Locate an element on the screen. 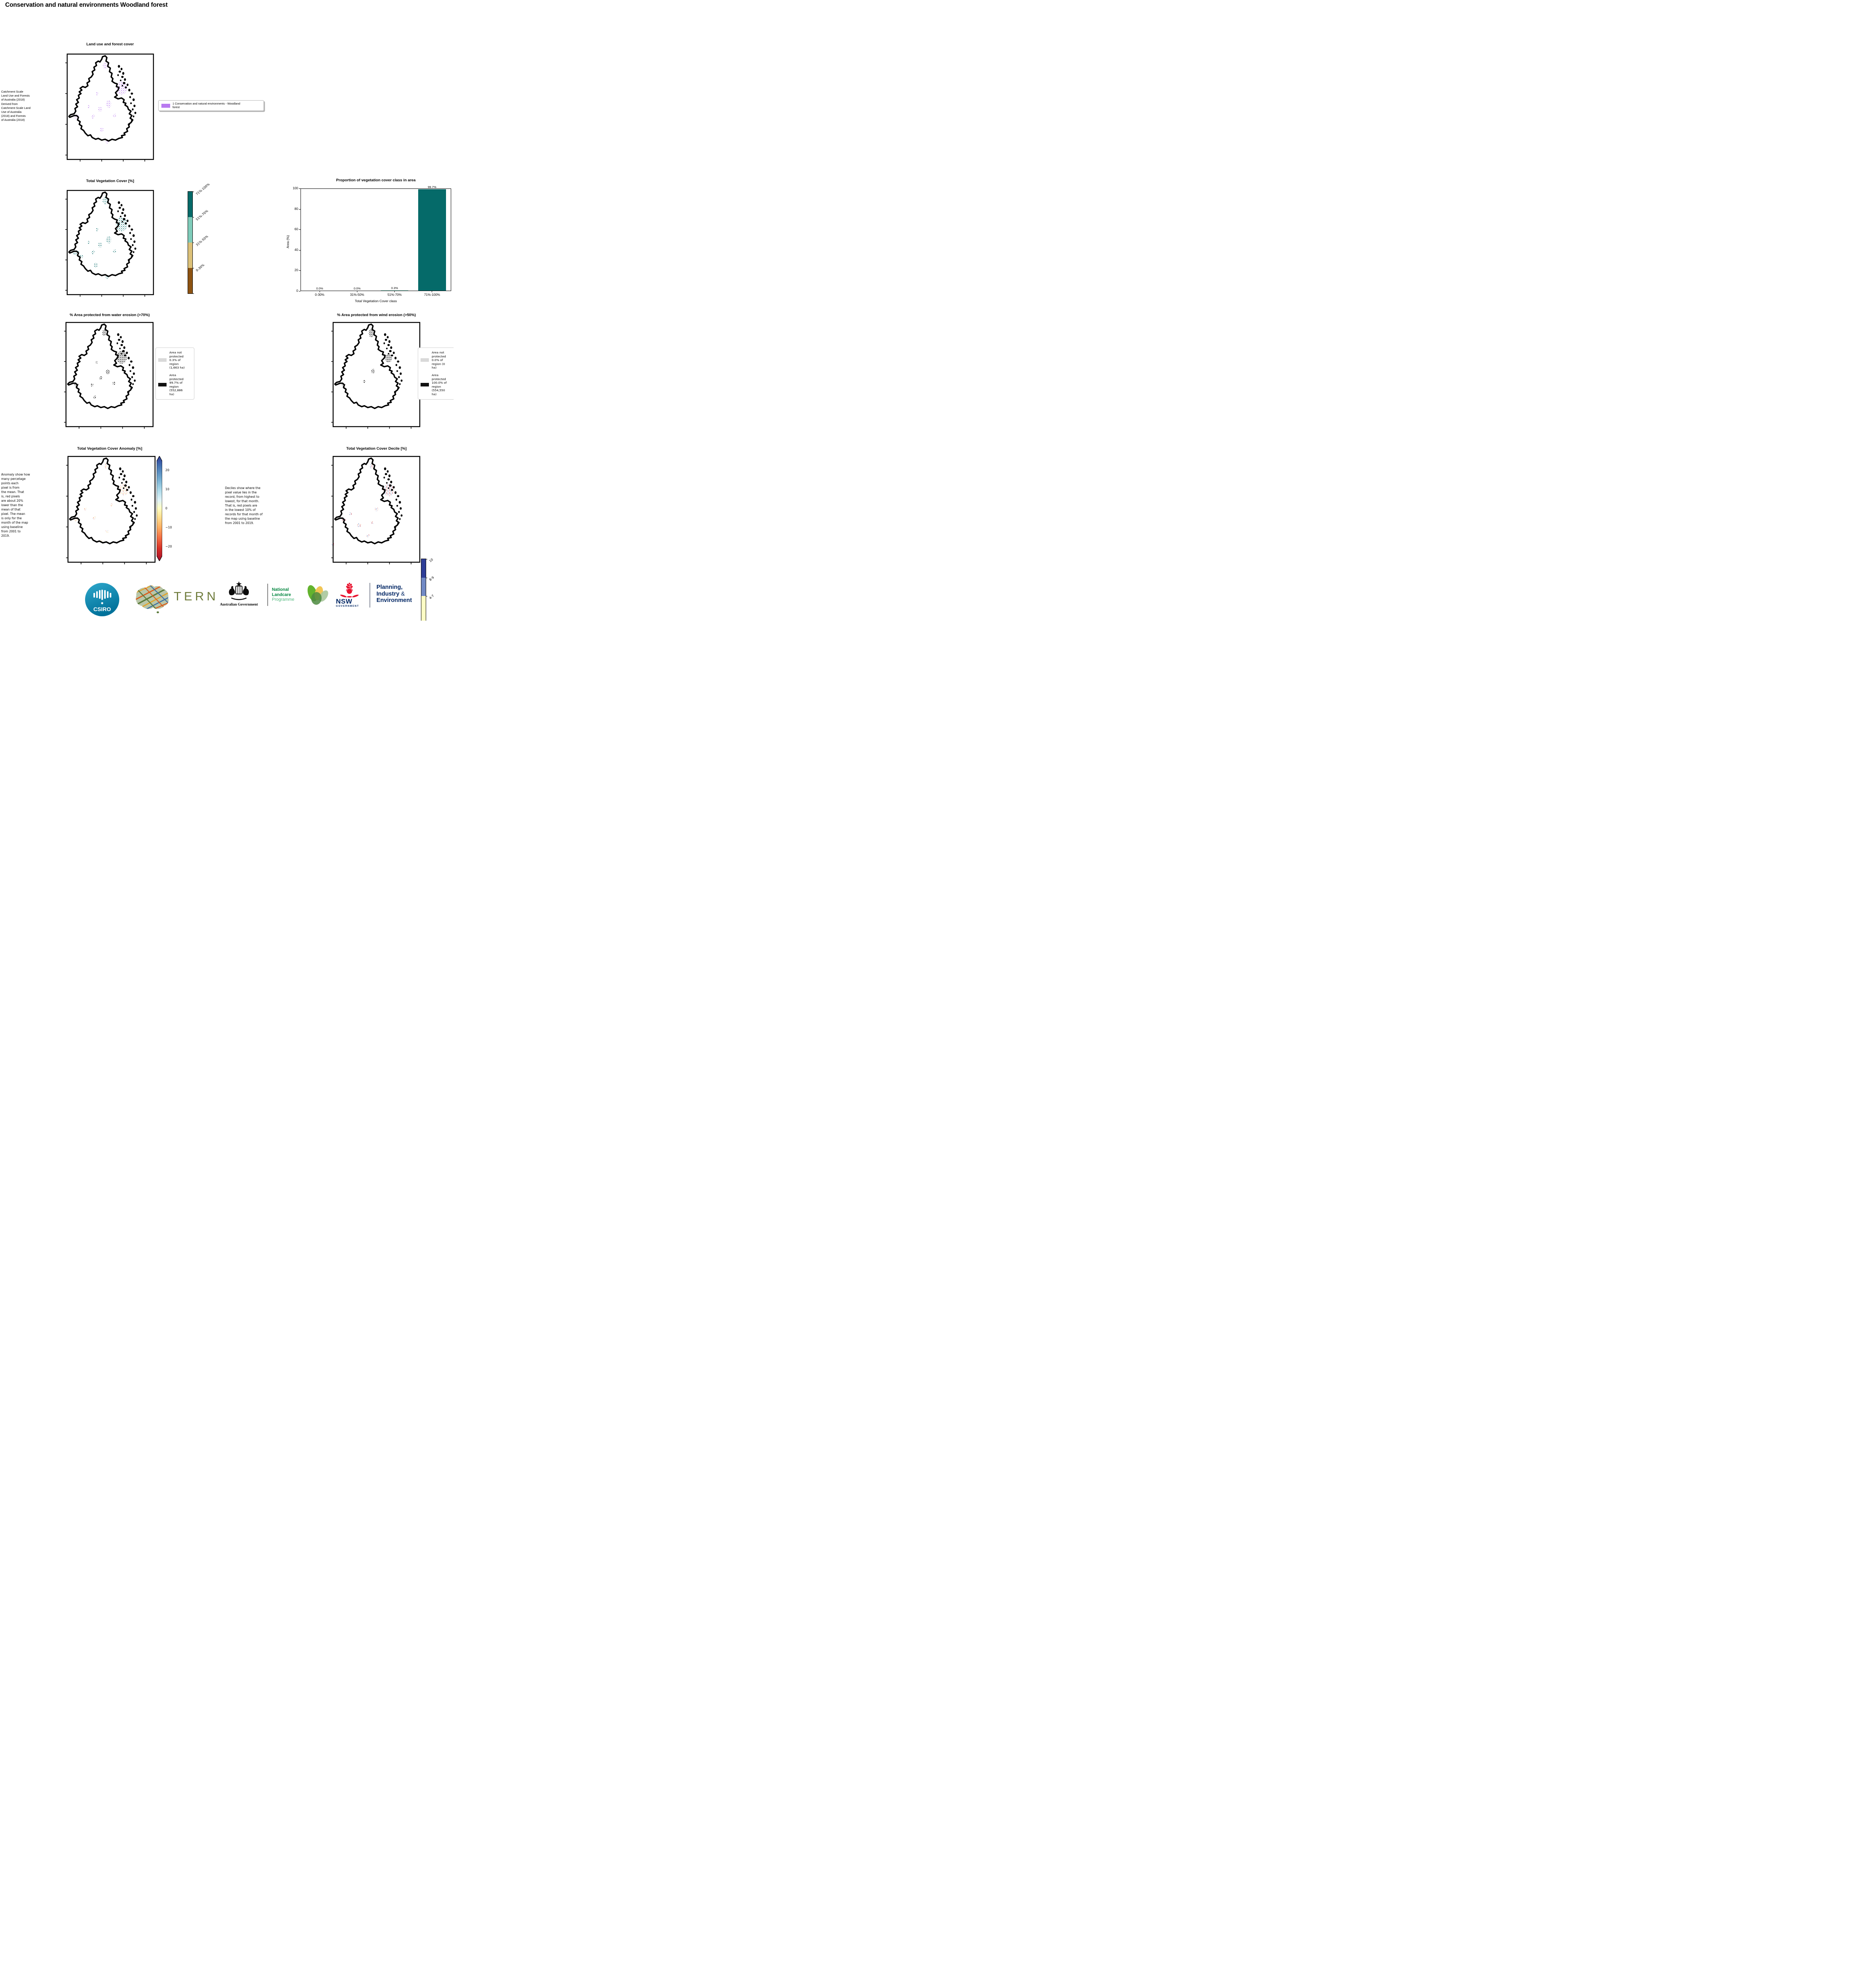 Image resolution: width=1856 pixels, height=1988 pixels. decile-colorbar: 10 8-9 4-7 2-3 1 is located at coordinates (428, 589).